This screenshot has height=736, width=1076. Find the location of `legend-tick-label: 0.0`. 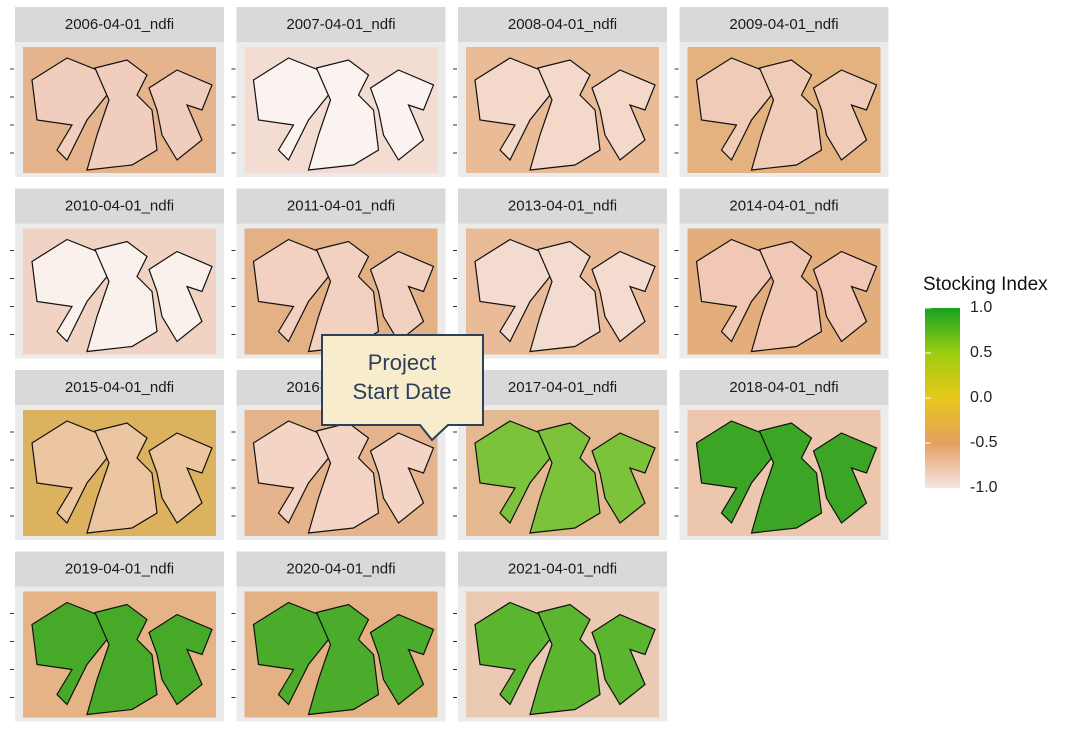

legend-tick-label: 0.0 is located at coordinates (981, 397).